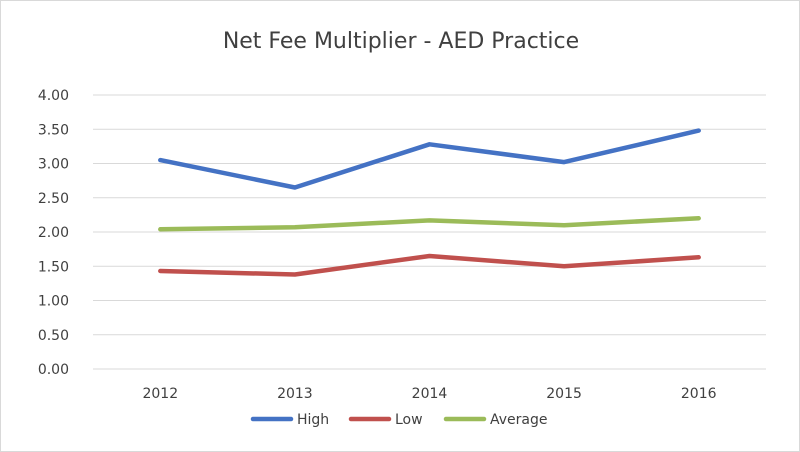 The image size is (800, 452). What do you see at coordinates (429, 224) in the screenshot?
I see `series-line-average` at bounding box center [429, 224].